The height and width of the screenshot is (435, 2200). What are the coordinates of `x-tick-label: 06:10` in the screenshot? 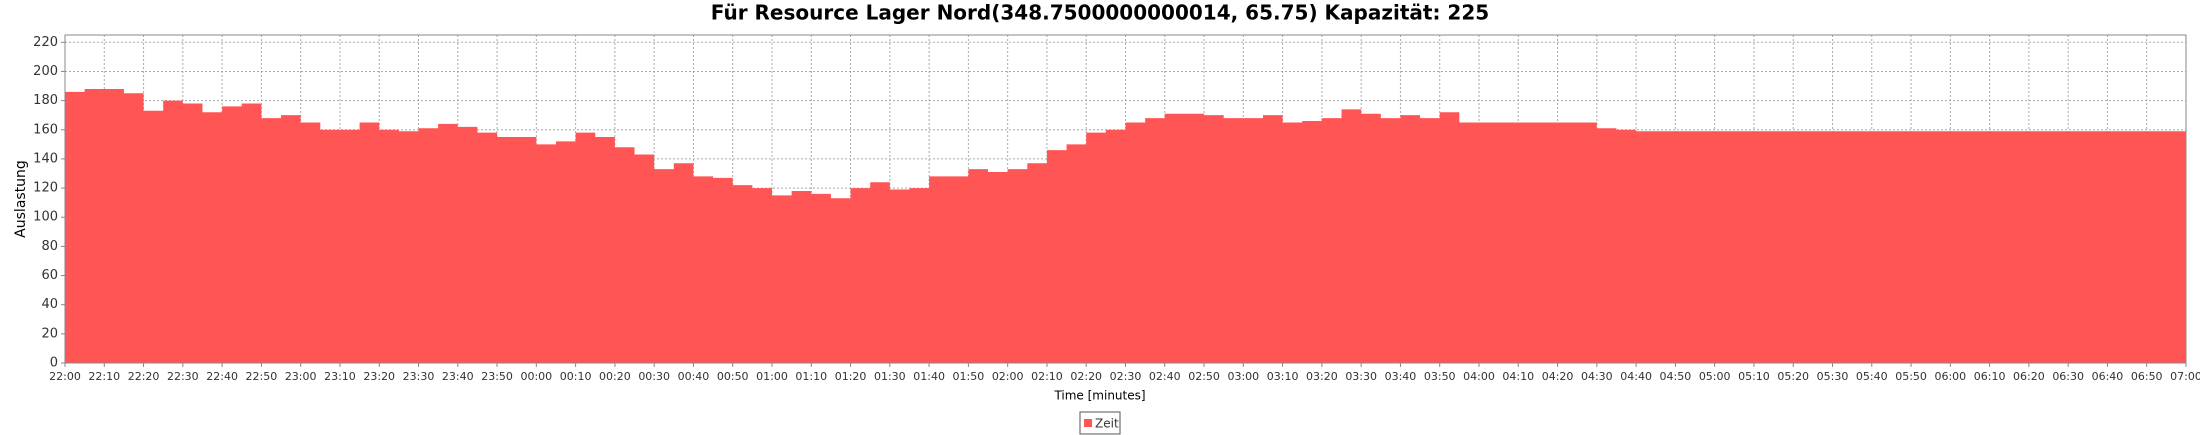 It's located at (1990, 376).